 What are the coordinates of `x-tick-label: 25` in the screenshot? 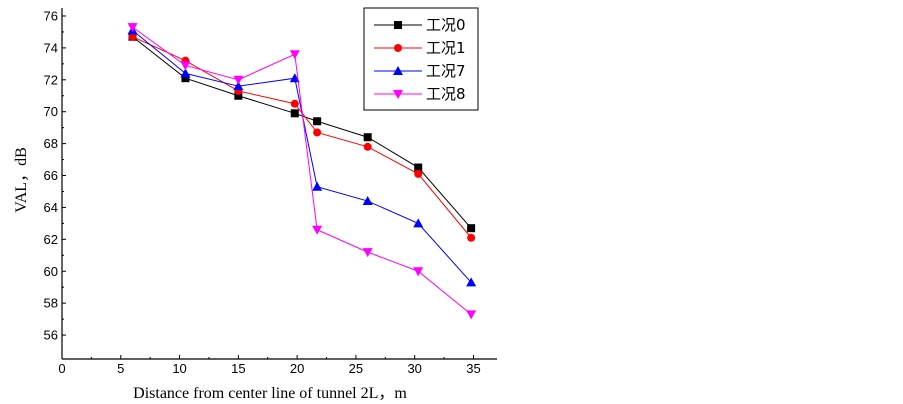 It's located at (356, 368).